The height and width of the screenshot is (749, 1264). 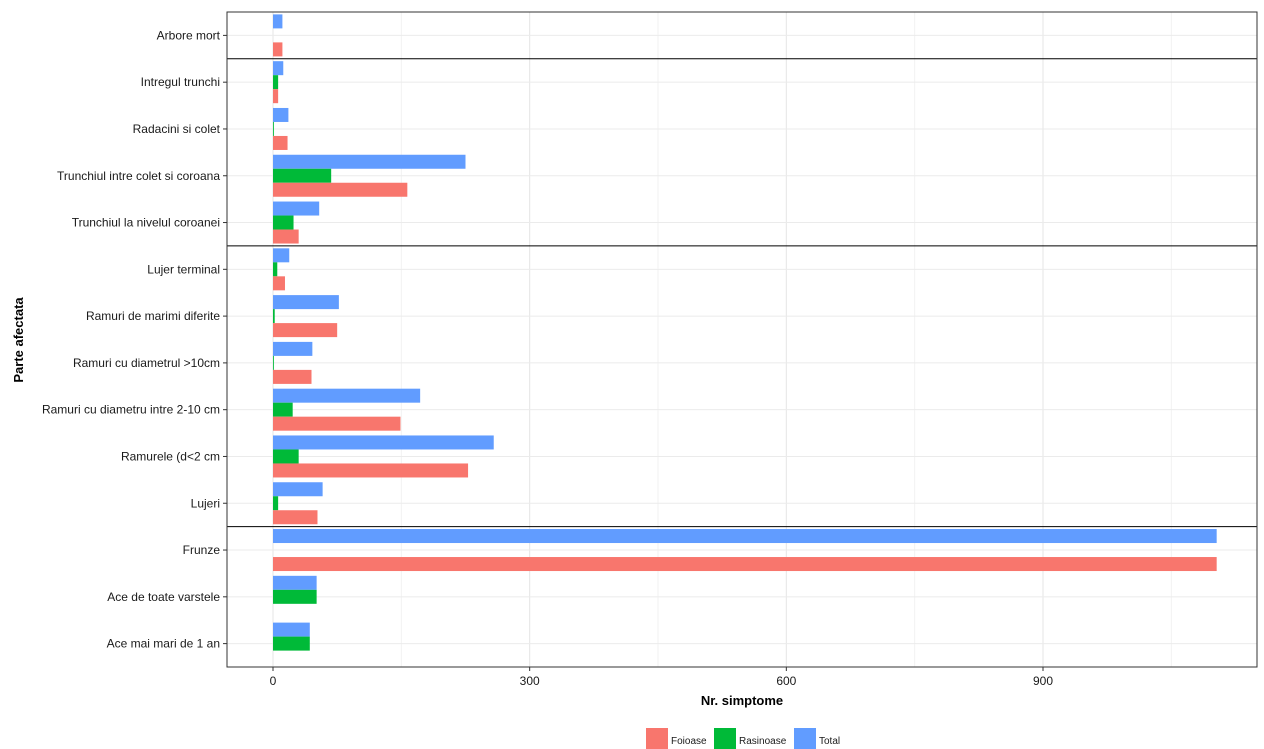 What do you see at coordinates (661, 677) in the screenshot?
I see `x-tick-labels: 0 300 600 900` at bounding box center [661, 677].